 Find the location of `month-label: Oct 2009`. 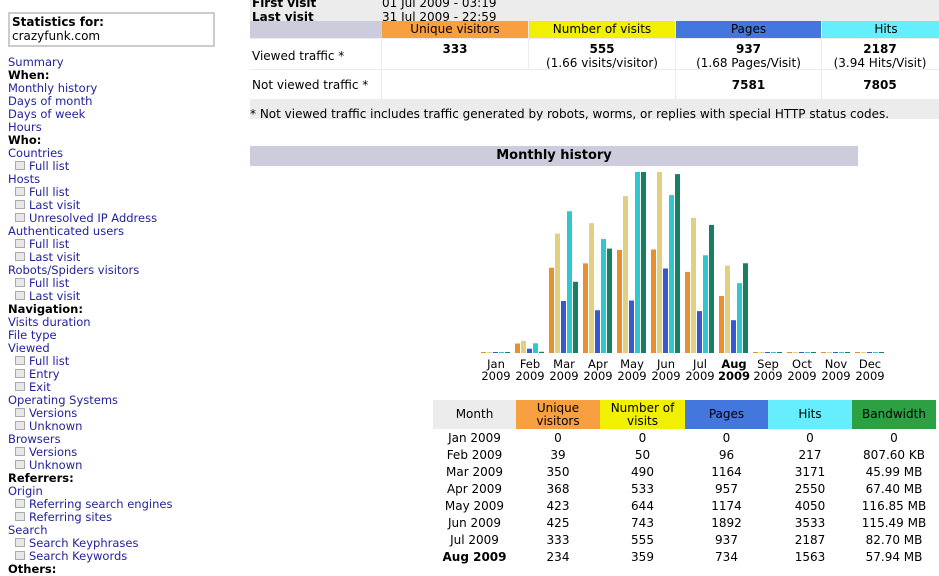

month-label: Oct 2009 is located at coordinates (802, 370).